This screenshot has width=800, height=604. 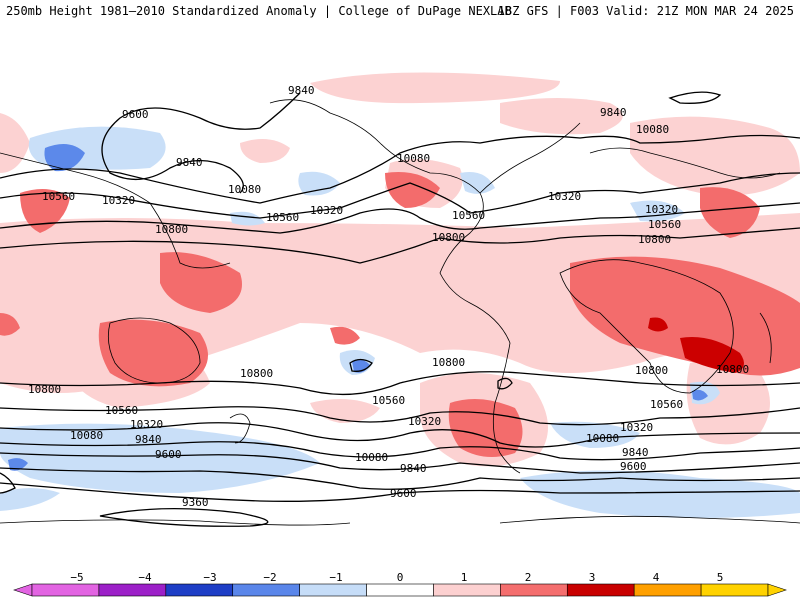 What do you see at coordinates (777, 590) in the screenshot?
I see `colorbar-max-arrow` at bounding box center [777, 590].